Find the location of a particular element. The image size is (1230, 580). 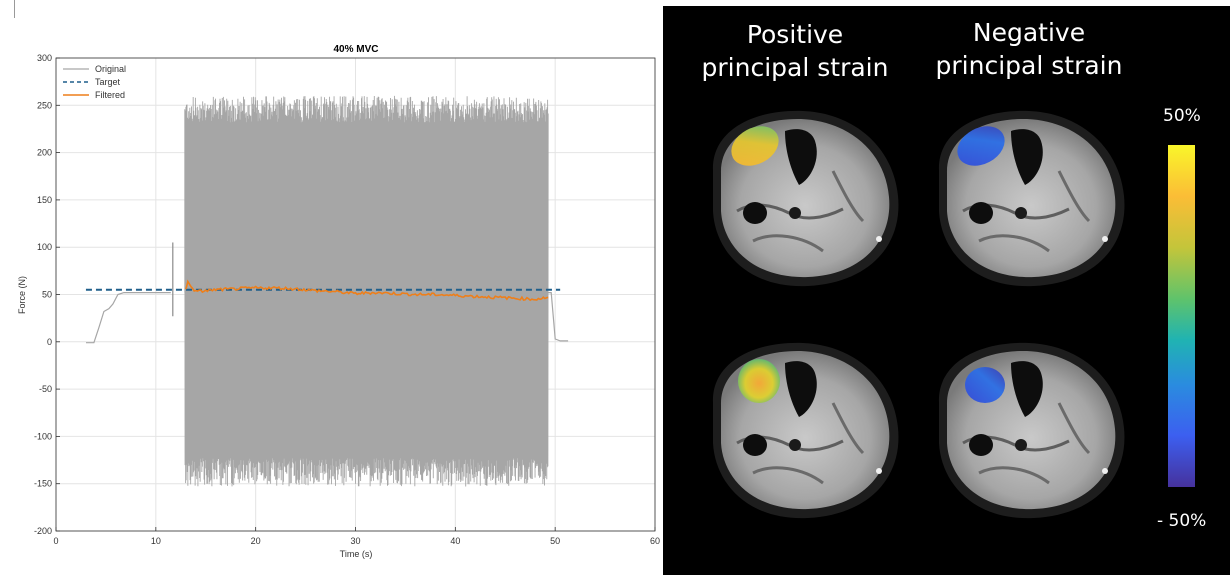

y-tick-label: 250 is located at coordinates (44, 105).